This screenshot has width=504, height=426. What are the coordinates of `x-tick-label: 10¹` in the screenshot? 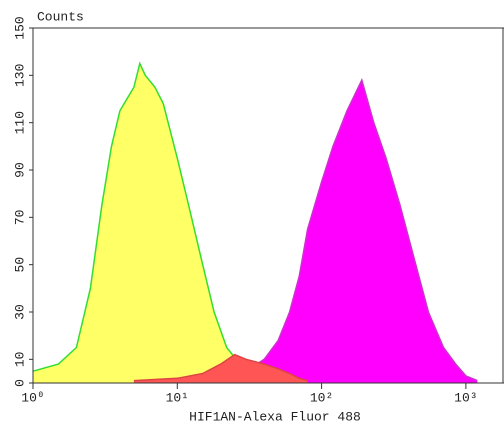 It's located at (177, 397).